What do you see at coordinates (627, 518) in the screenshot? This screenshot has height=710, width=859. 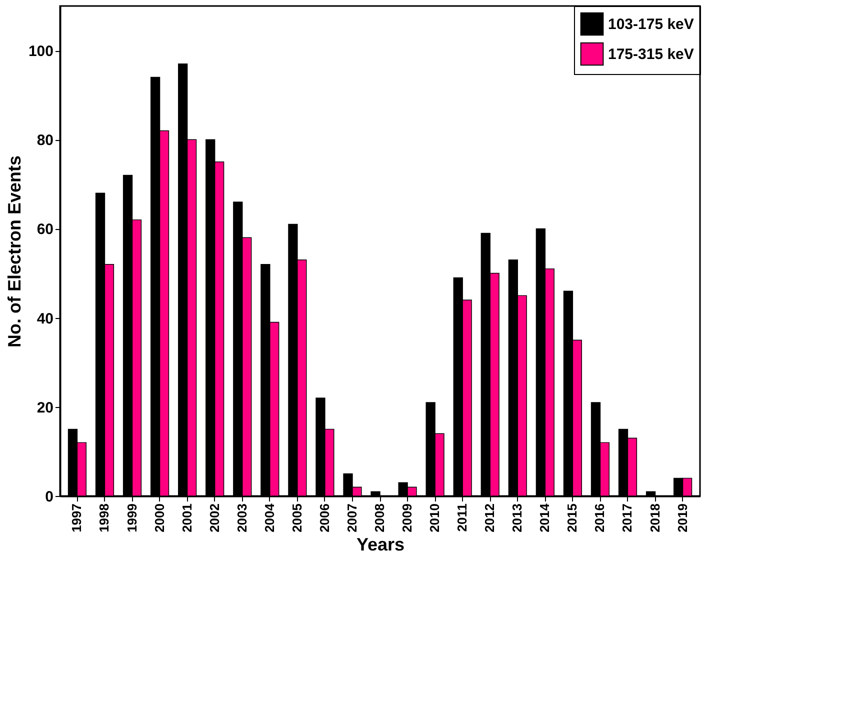 I see `x-tick-label: 2017` at bounding box center [627, 518].